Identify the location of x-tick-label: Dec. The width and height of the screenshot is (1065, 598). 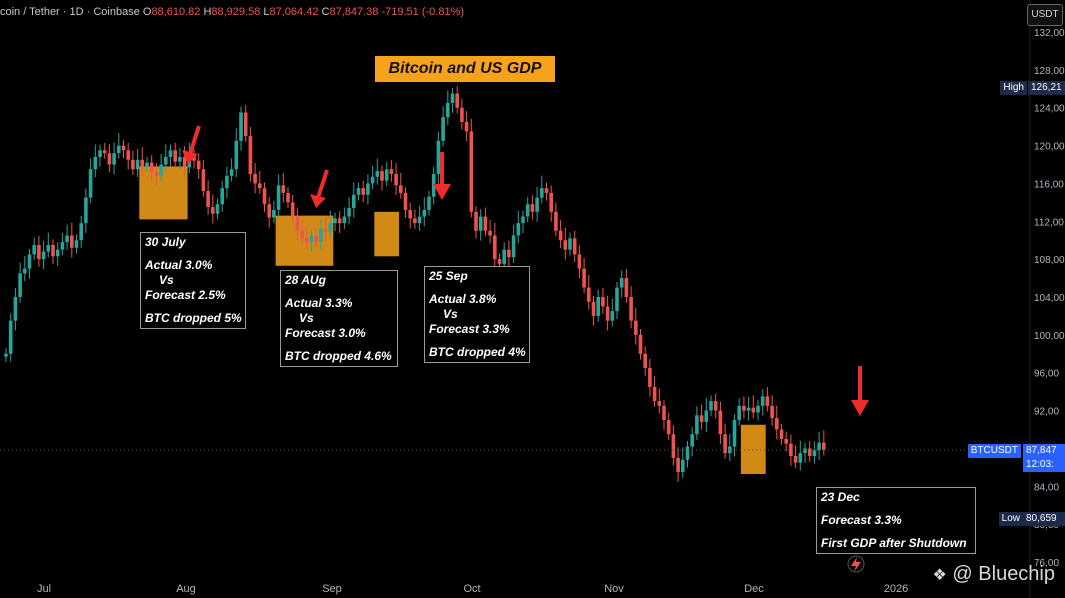
(754, 589).